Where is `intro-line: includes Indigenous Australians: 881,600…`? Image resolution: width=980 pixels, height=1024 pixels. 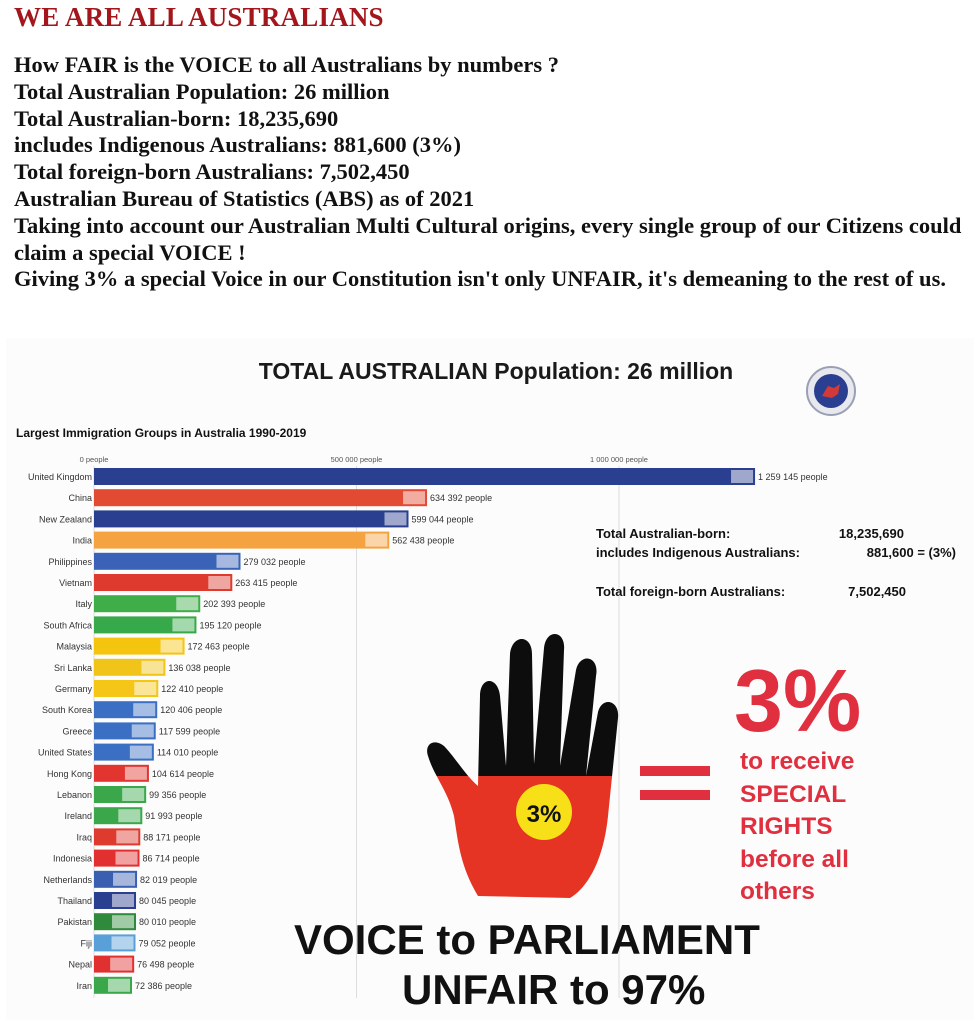 intro-line: includes Indigenous Australians: 881,600… is located at coordinates (237, 145).